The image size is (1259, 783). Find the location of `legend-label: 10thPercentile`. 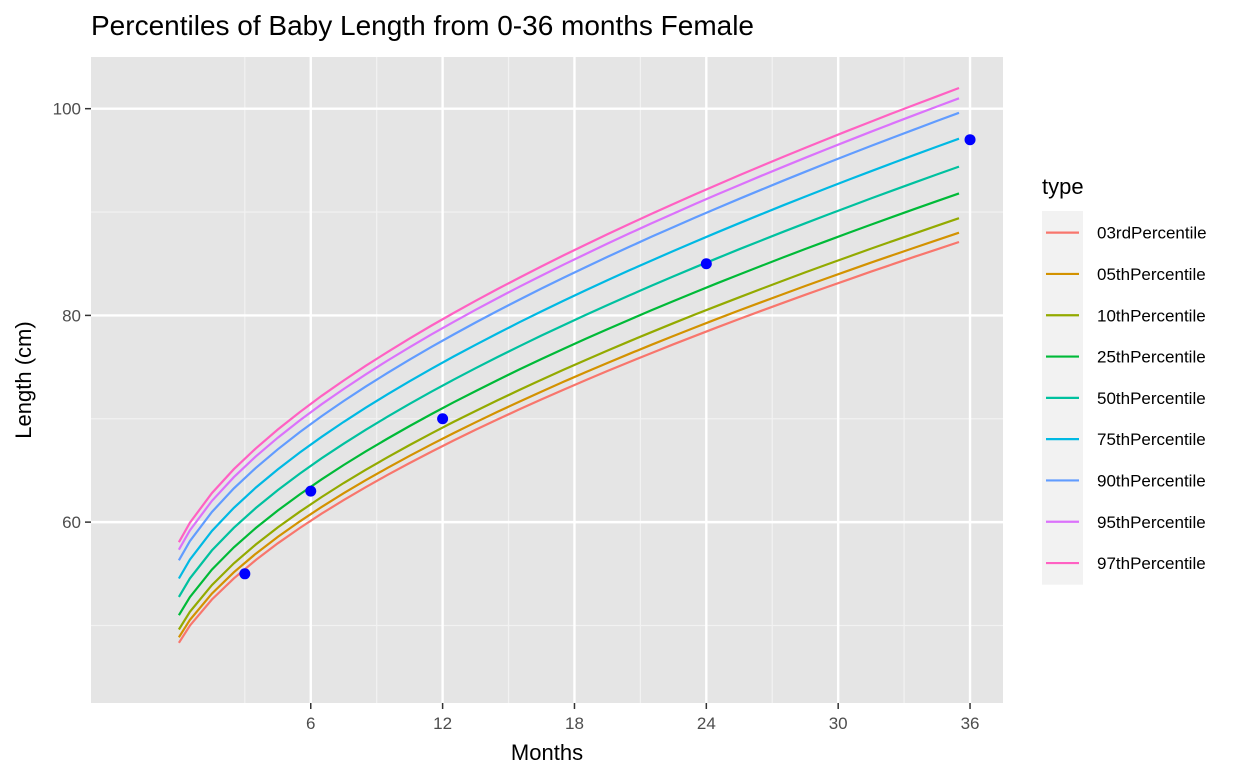

legend-label: 10thPercentile is located at coordinates (1151, 315).